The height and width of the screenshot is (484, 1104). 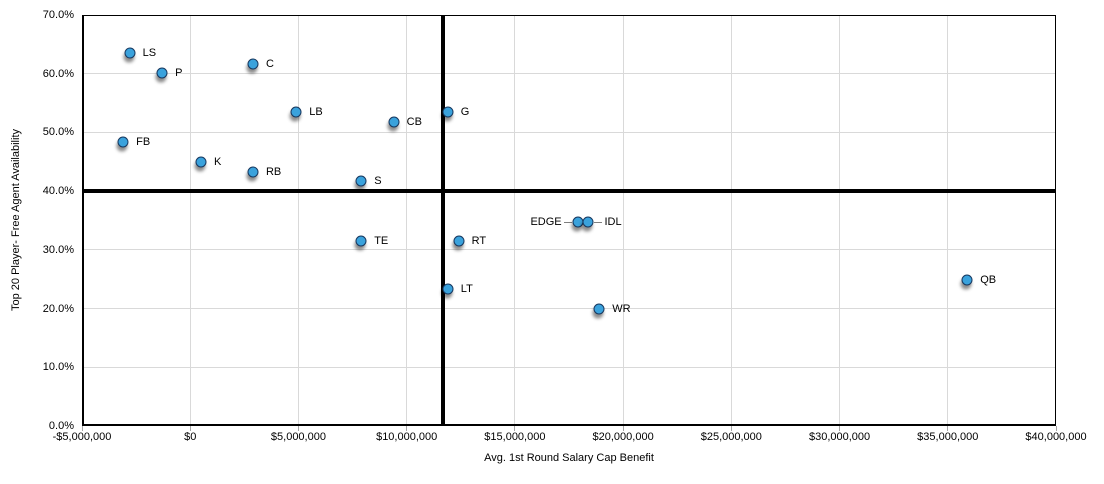 I want to click on data-point-QB, so click(x=967, y=280).